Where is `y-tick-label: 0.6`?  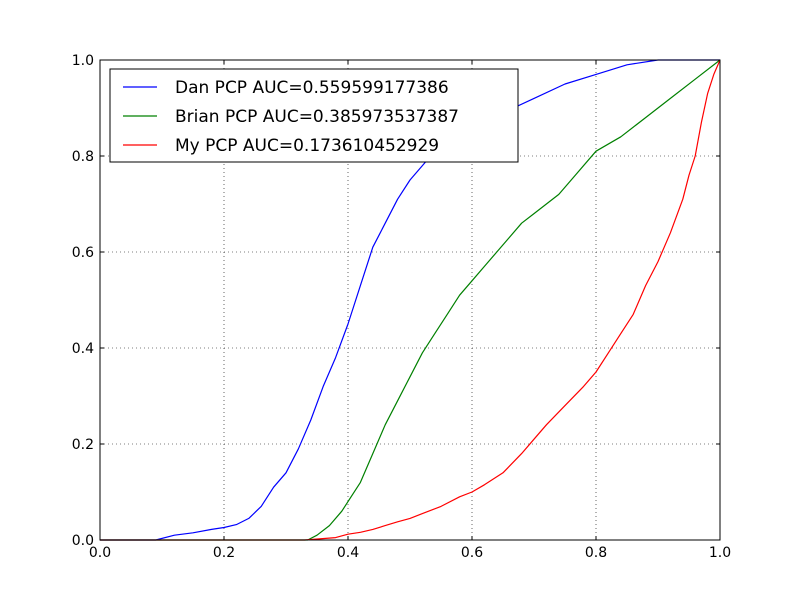
y-tick-label: 0.6 is located at coordinates (83, 253).